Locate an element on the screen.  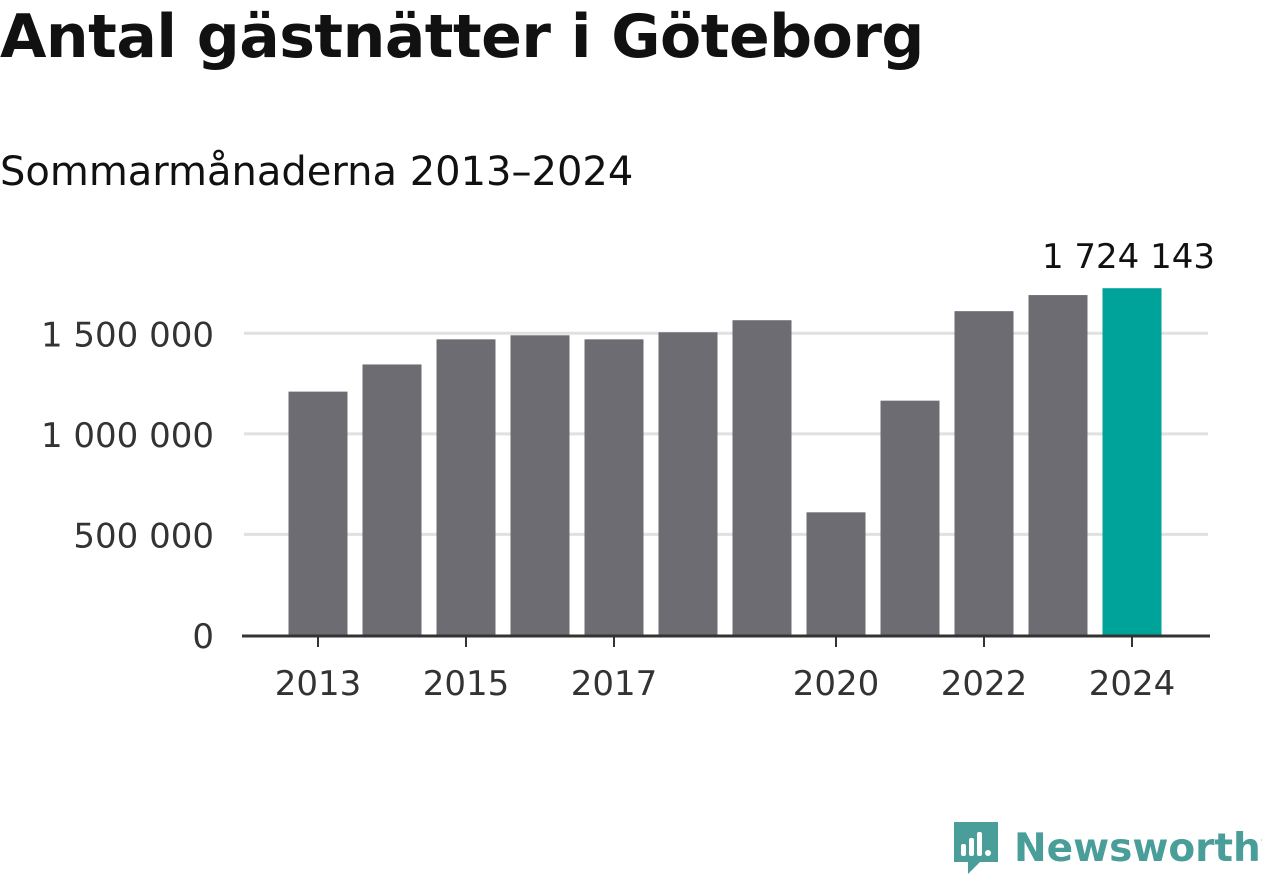
bar-2015 is located at coordinates (466, 487).